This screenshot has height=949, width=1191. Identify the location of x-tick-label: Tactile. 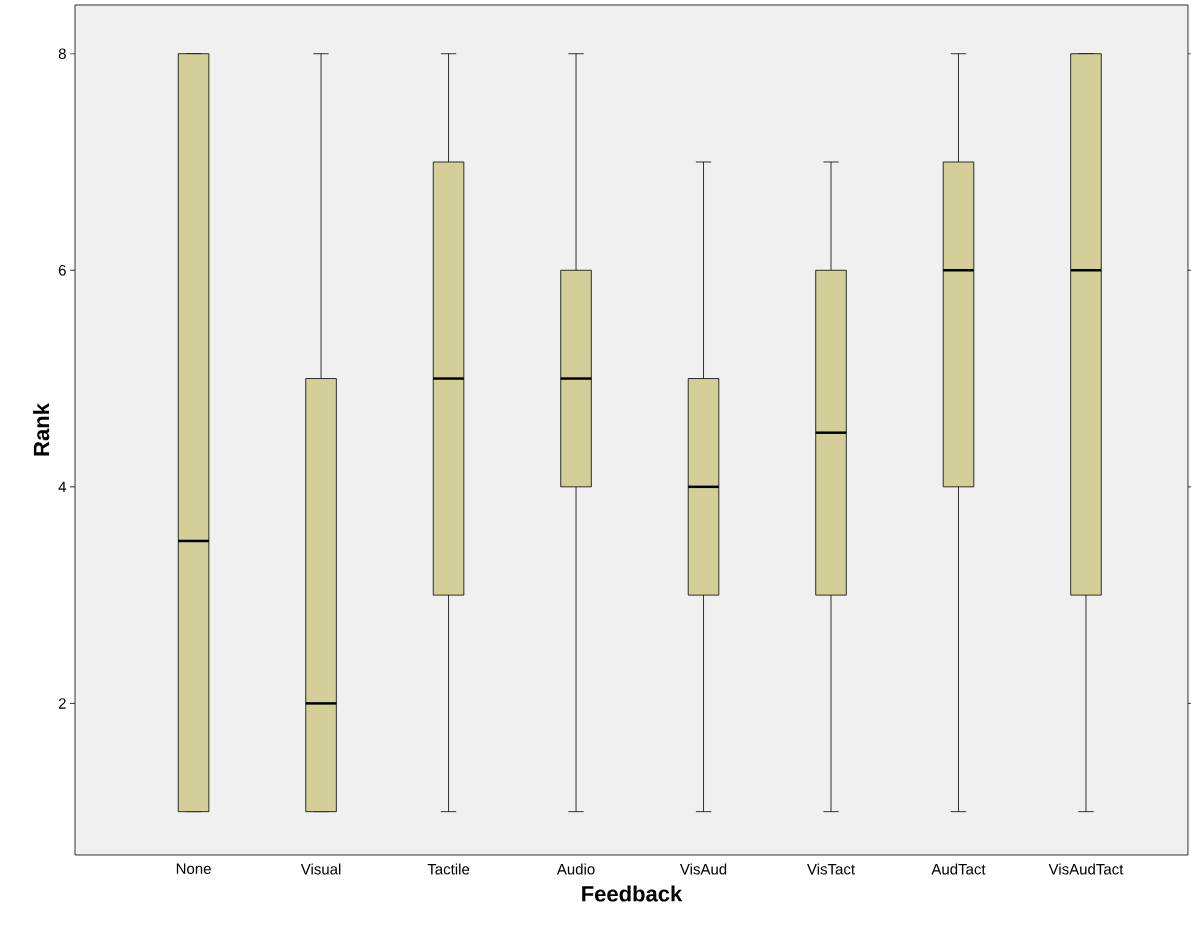
(448, 869).